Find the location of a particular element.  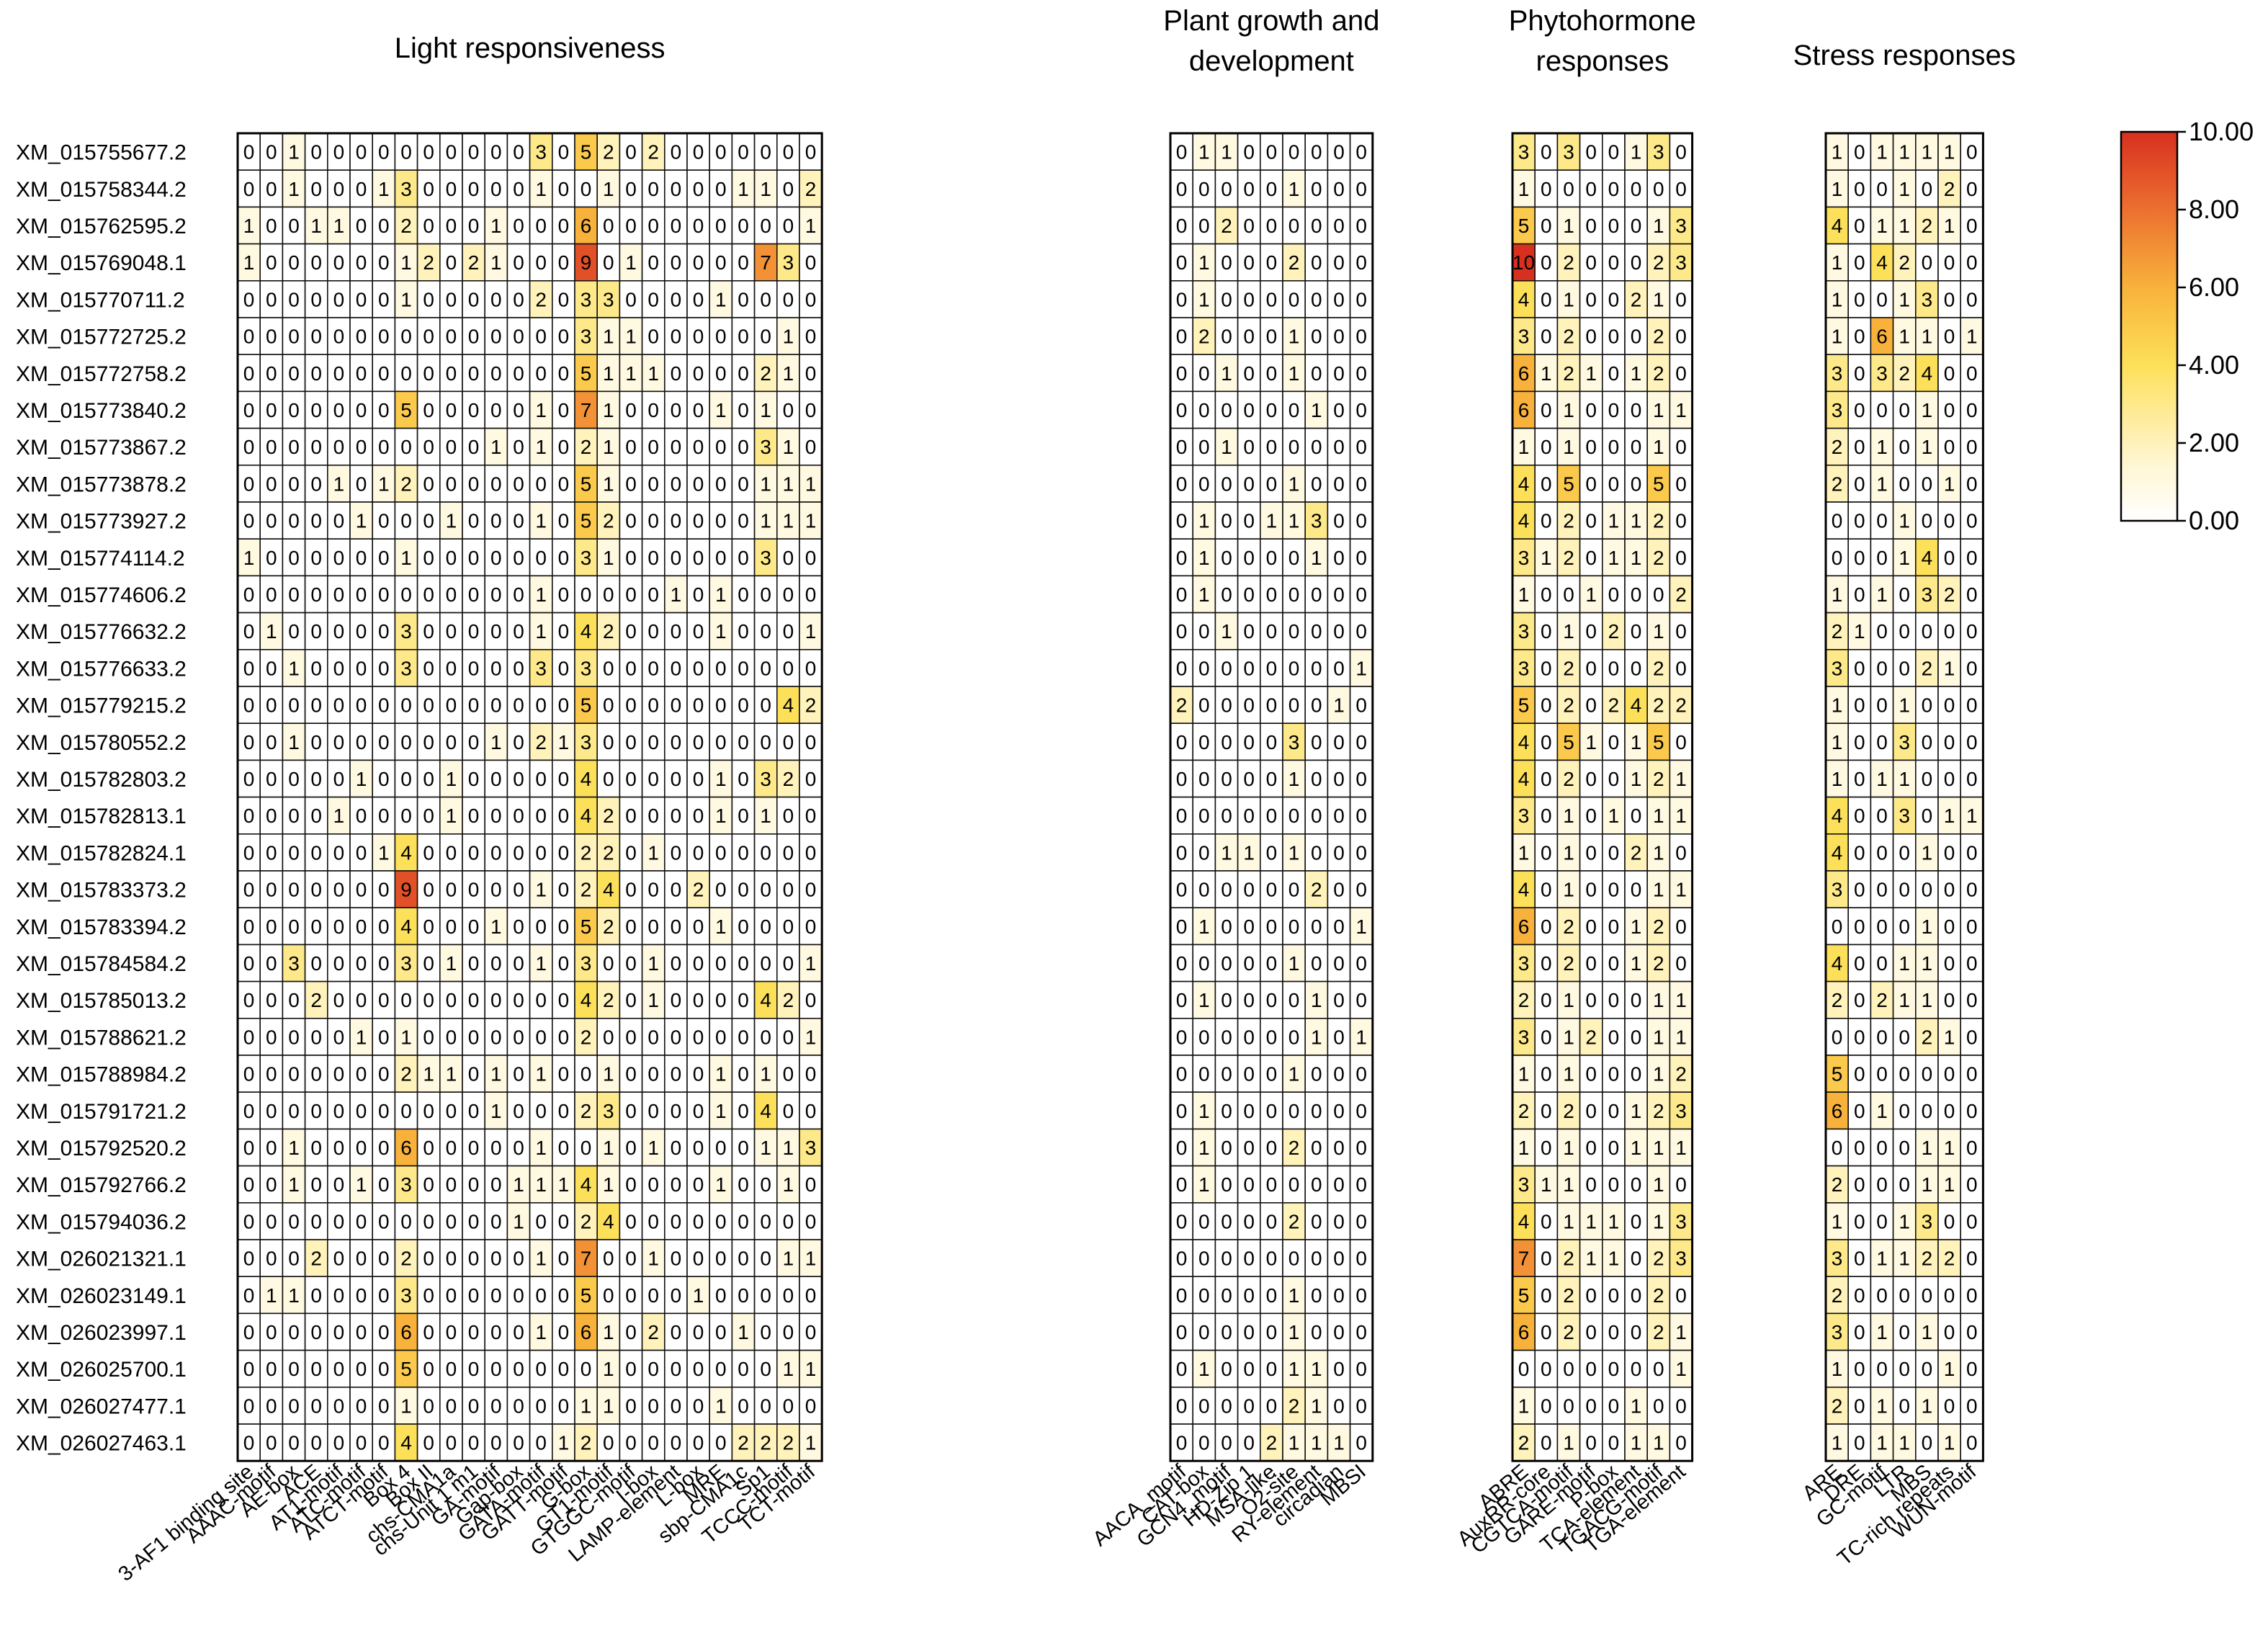

row-label: XM_015769048.1 is located at coordinates (102, 263).